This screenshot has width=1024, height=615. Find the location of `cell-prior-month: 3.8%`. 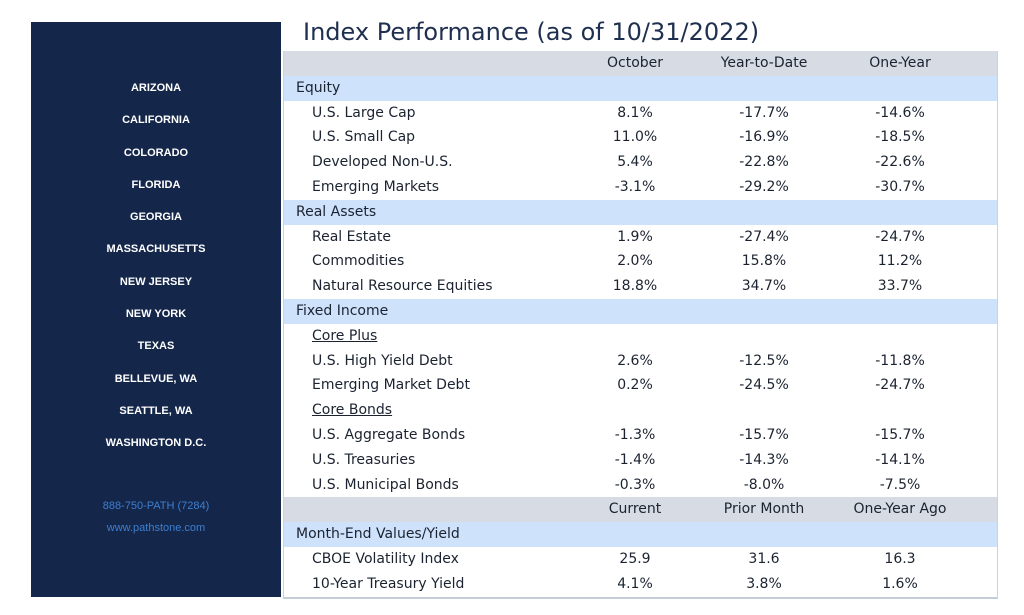

cell-prior-month: 3.8% is located at coordinates (764, 583).